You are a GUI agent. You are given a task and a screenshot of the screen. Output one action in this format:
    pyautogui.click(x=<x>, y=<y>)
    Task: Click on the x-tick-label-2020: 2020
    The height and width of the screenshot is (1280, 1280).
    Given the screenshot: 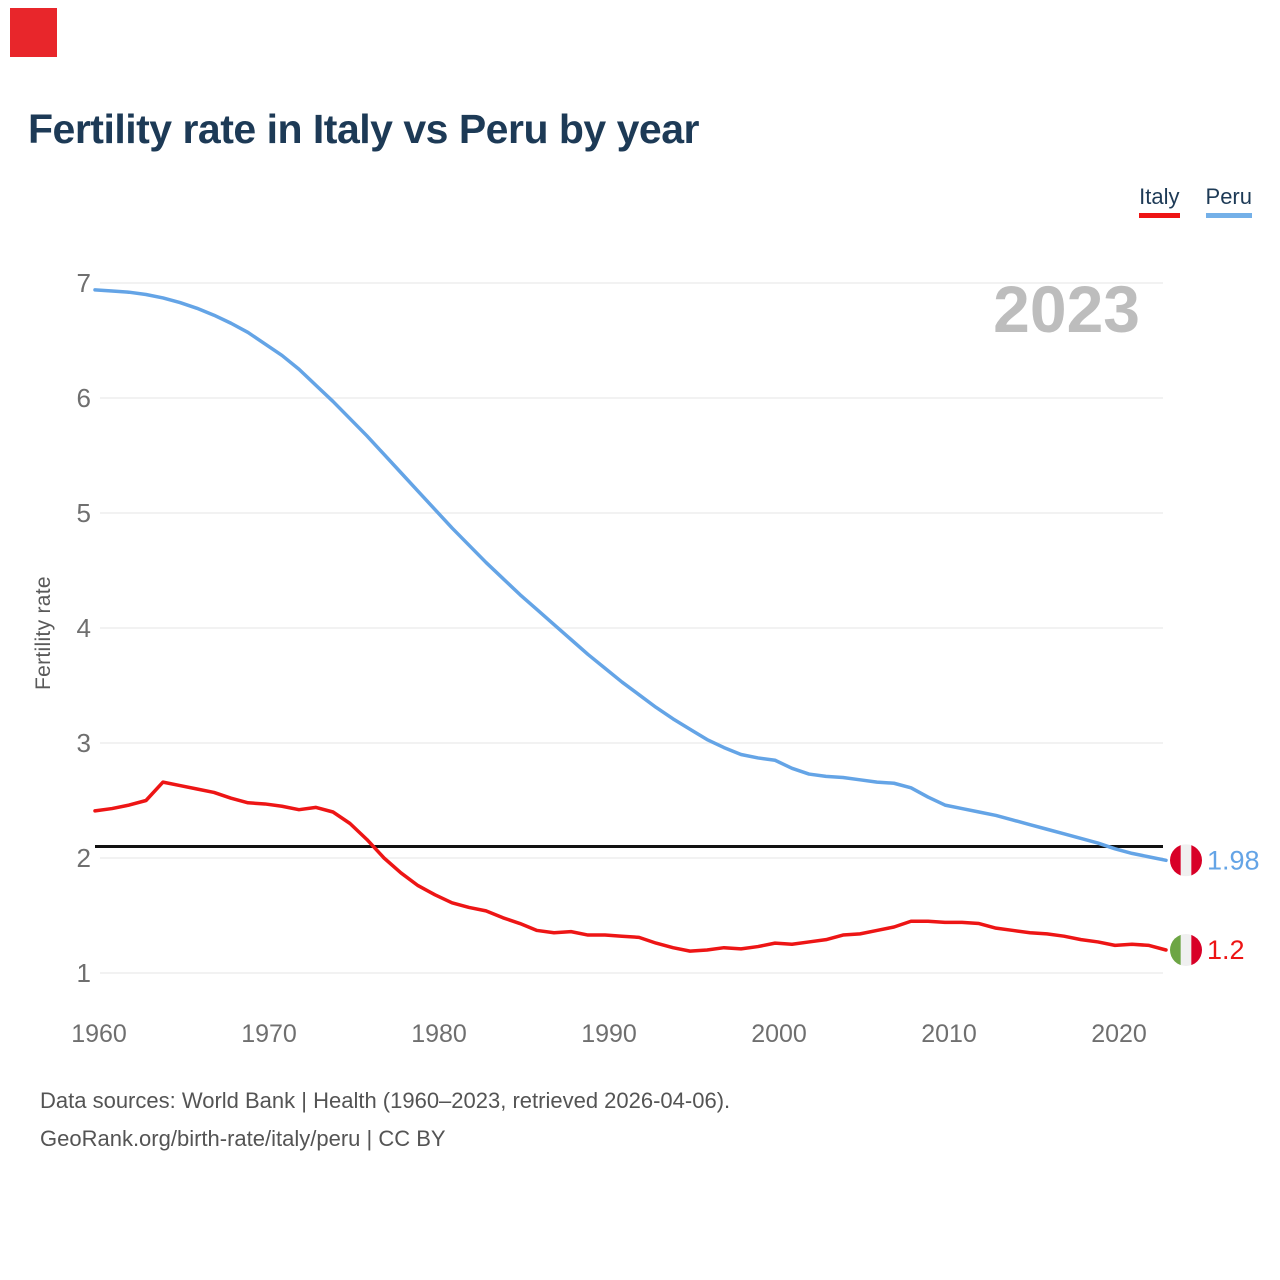 What is the action you would take?
    pyautogui.click(x=1119, y=1034)
    